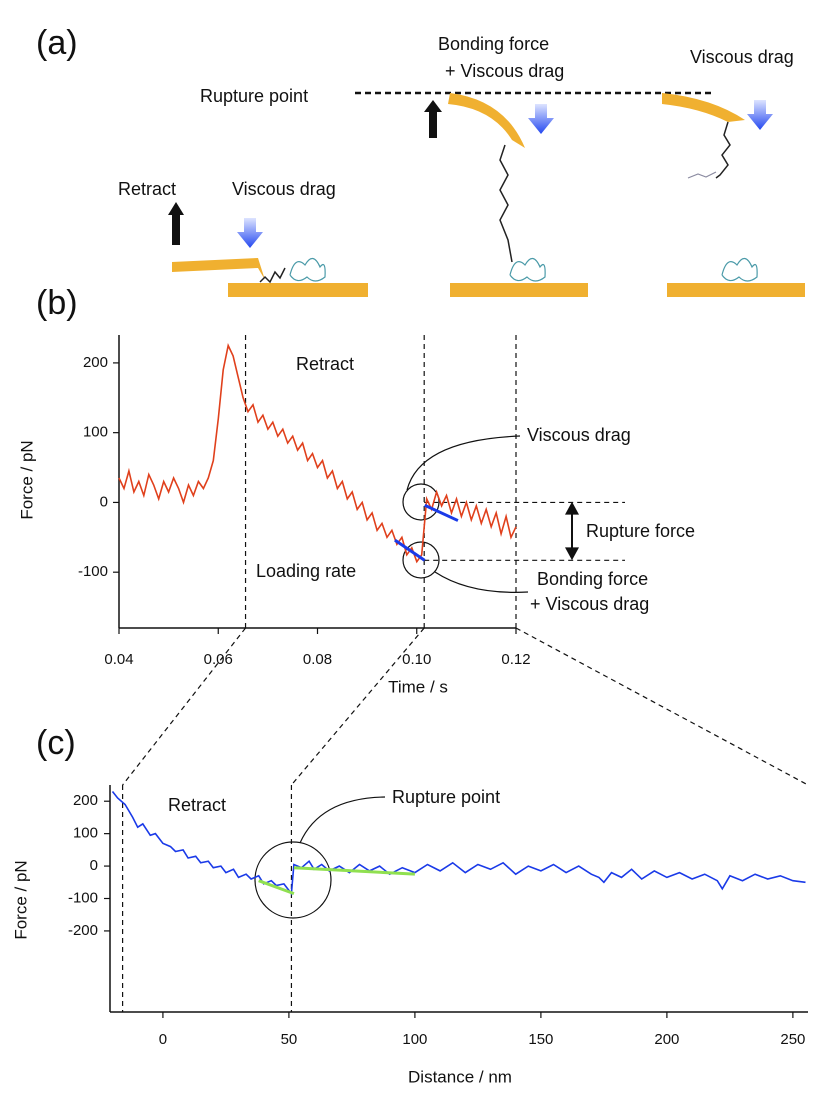 The width and height of the screenshot is (830, 1094). I want to click on x-tick-label: 0.10, so click(416, 659).